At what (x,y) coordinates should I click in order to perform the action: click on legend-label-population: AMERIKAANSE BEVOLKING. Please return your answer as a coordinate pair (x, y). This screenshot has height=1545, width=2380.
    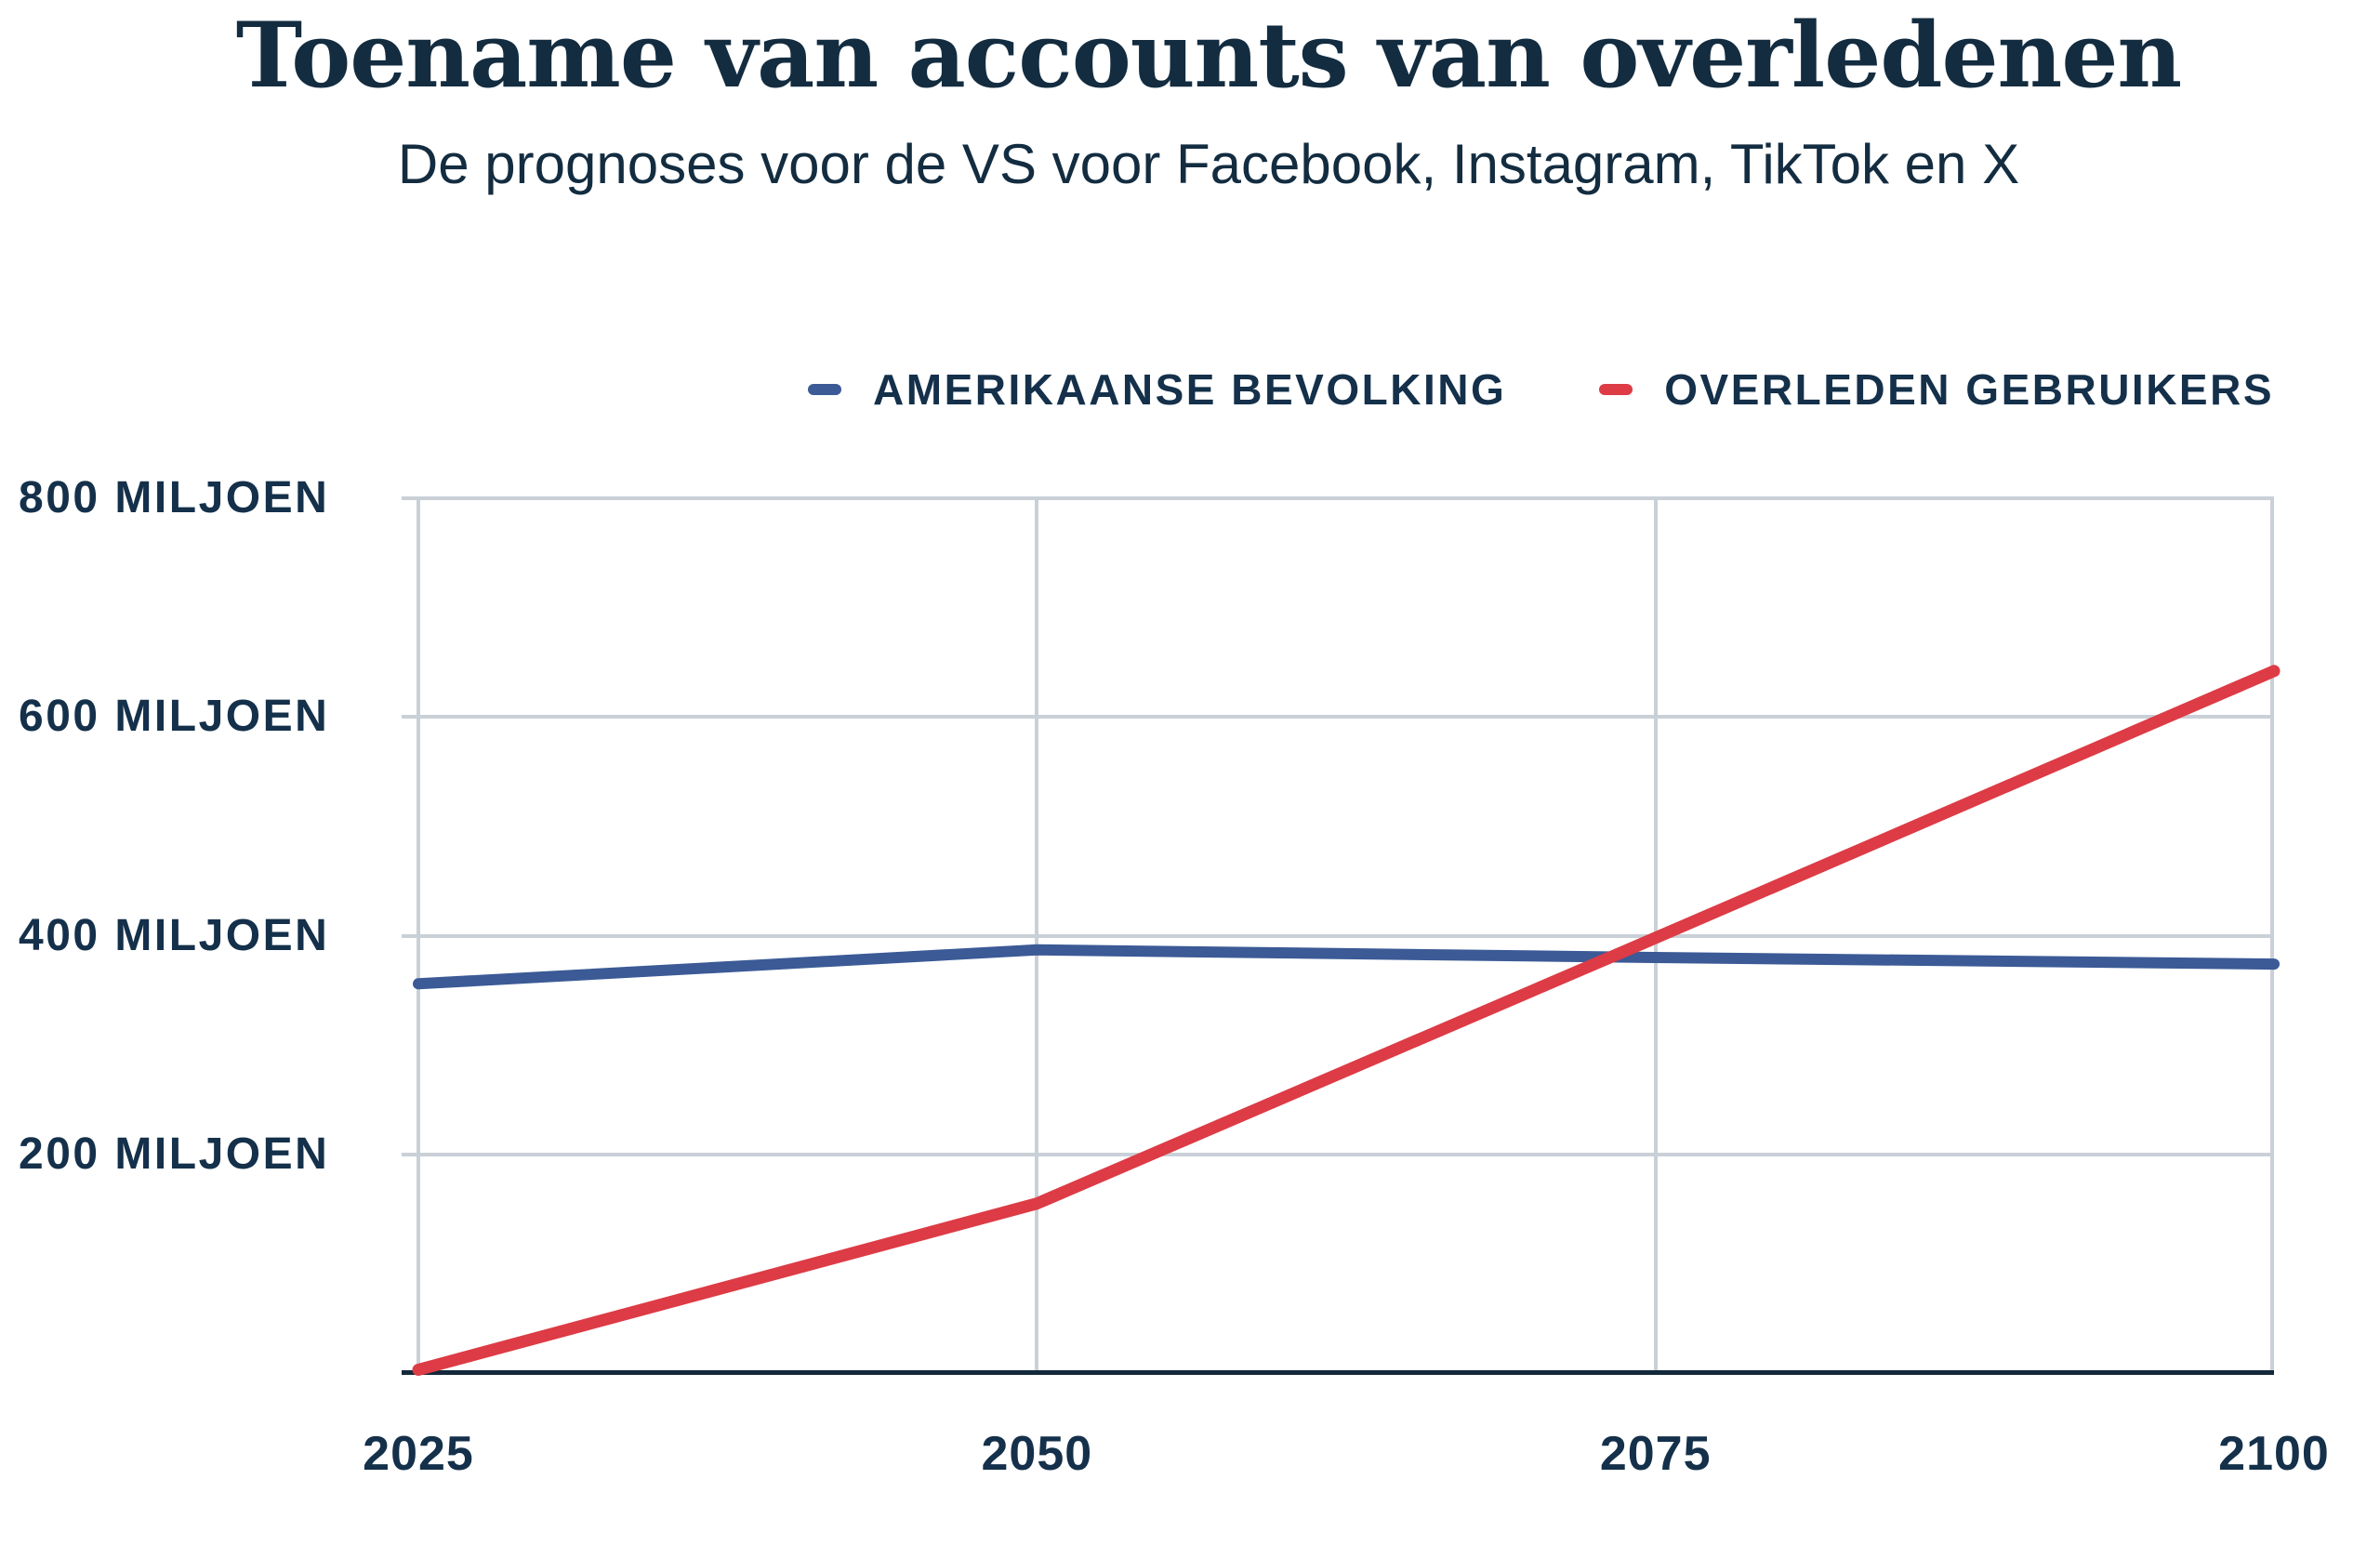
    Looking at the image, I should click on (1190, 389).